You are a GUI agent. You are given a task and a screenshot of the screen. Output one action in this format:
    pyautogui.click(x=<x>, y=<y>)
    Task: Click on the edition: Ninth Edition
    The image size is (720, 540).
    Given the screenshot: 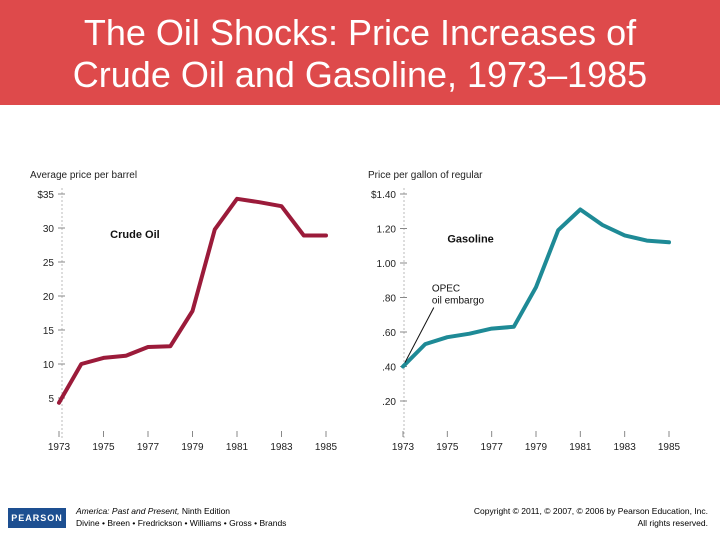 What is the action you would take?
    pyautogui.click(x=206, y=511)
    